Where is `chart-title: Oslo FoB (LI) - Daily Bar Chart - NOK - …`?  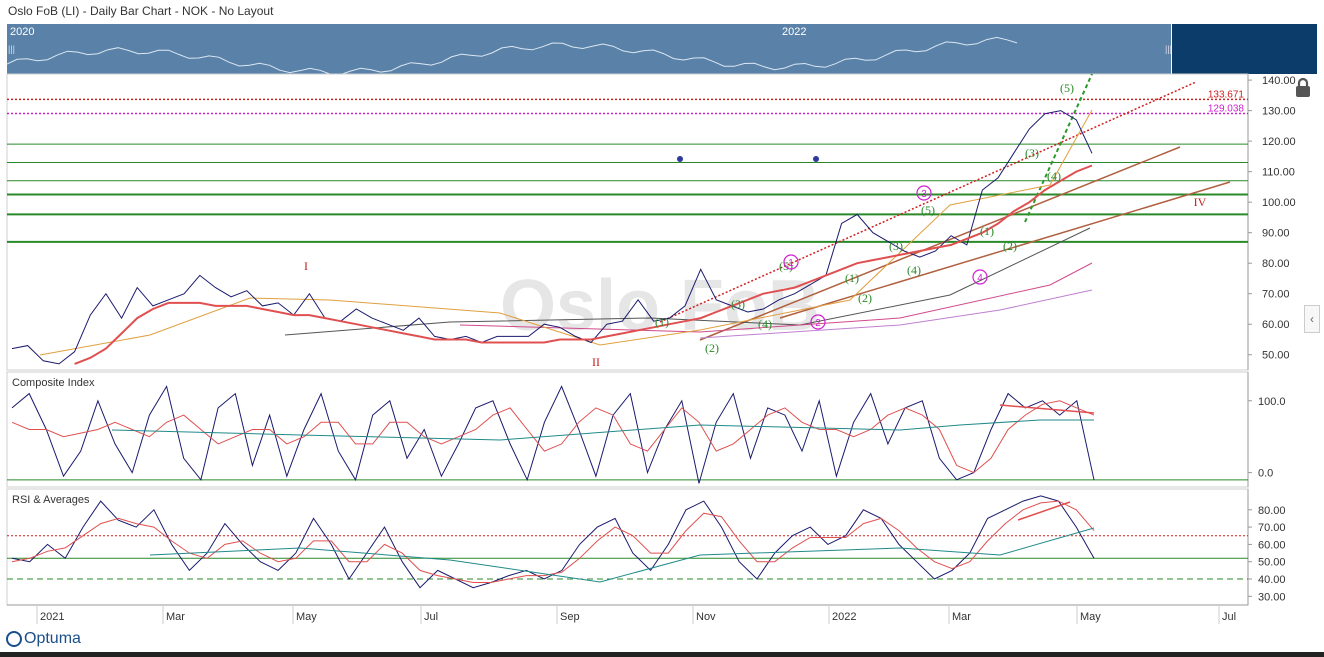
chart-title: Oslo FoB (LI) - Daily Bar Chart - NOK - … is located at coordinates (141, 11).